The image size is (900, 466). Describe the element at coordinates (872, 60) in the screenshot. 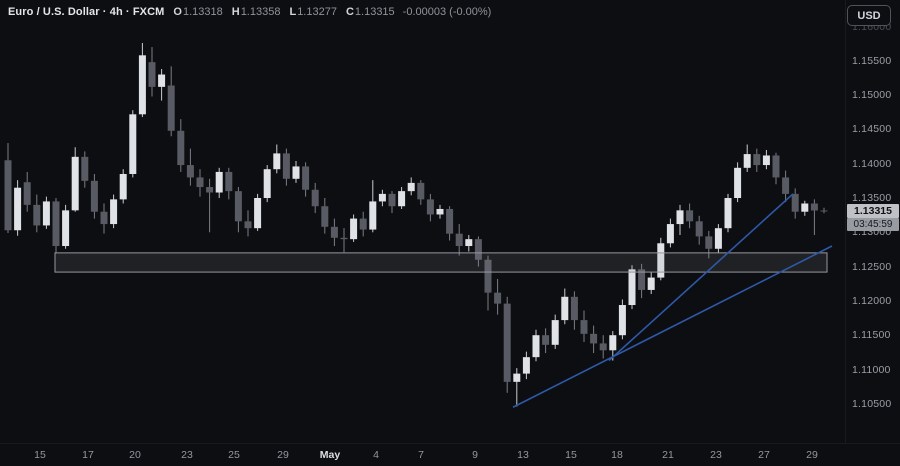

I see `price-tick-label: 1.15500` at that location.